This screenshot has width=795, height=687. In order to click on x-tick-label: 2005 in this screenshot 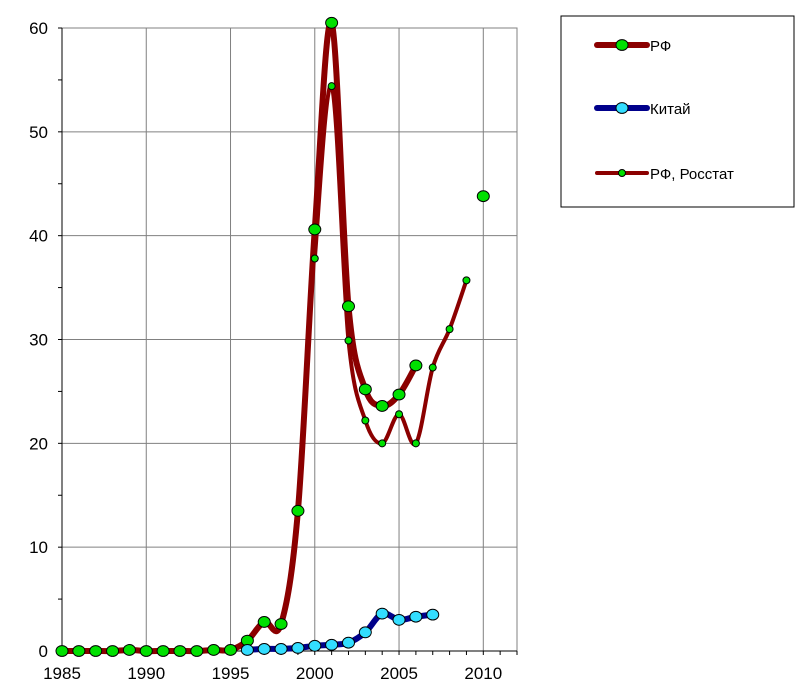, I will do `click(399, 673)`.